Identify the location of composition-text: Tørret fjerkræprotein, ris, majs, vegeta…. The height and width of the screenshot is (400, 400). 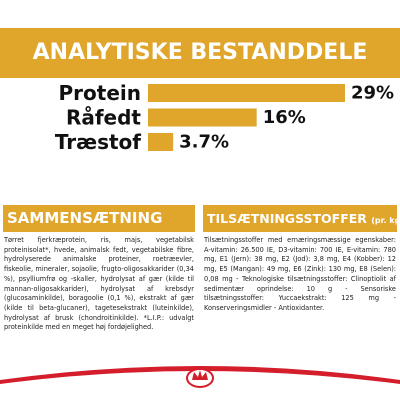
(99, 284).